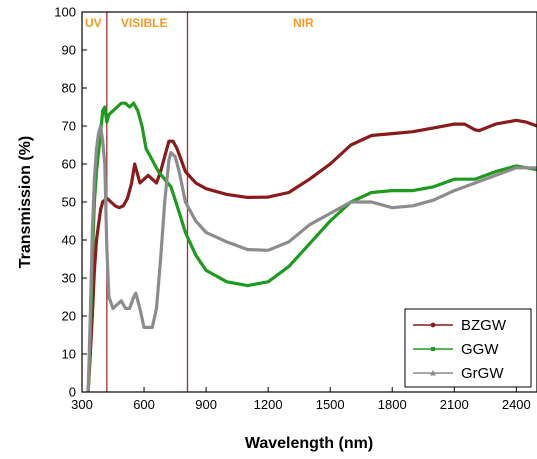  What do you see at coordinates (93, 23) in the screenshot?
I see `region-label-uv: UV` at bounding box center [93, 23].